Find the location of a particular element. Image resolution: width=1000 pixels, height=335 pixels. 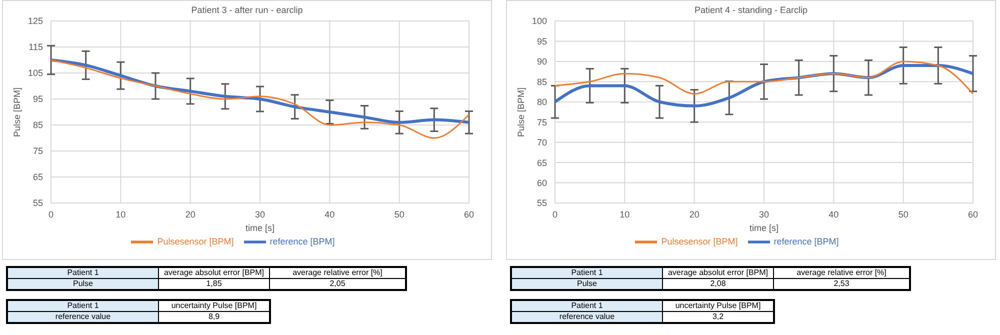

text: 2,53 is located at coordinates (842, 284).